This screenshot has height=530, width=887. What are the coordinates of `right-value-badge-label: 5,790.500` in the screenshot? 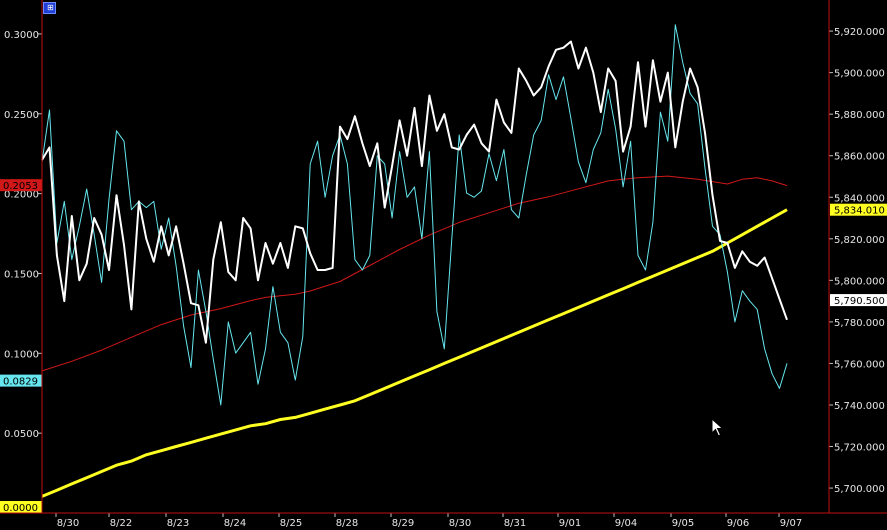 It's located at (859, 301).